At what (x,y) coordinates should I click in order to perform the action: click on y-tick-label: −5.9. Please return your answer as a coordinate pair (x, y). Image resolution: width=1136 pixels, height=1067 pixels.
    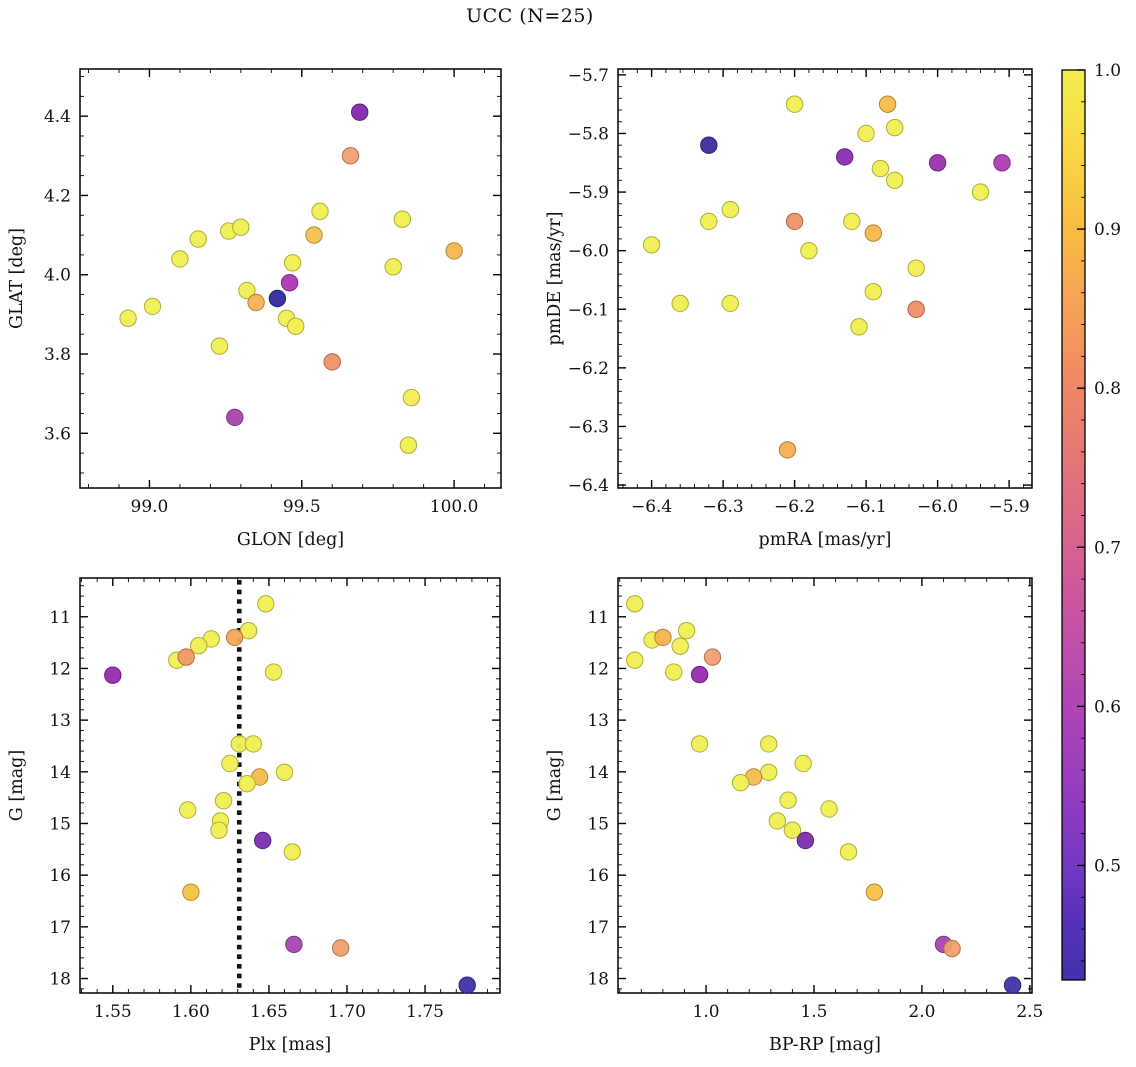
    Looking at the image, I should click on (588, 193).